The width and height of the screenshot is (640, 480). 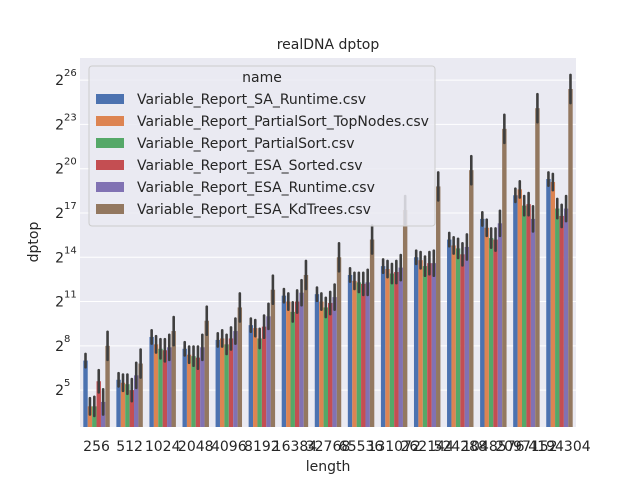 What do you see at coordinates (129, 447) in the screenshot?
I see `x-tick-label: 512` at bounding box center [129, 447].